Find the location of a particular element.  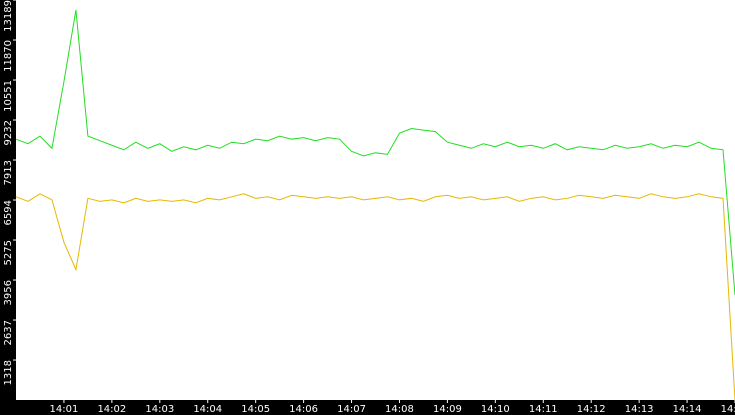

x-tick-label: 14:10 is located at coordinates (495, 409).